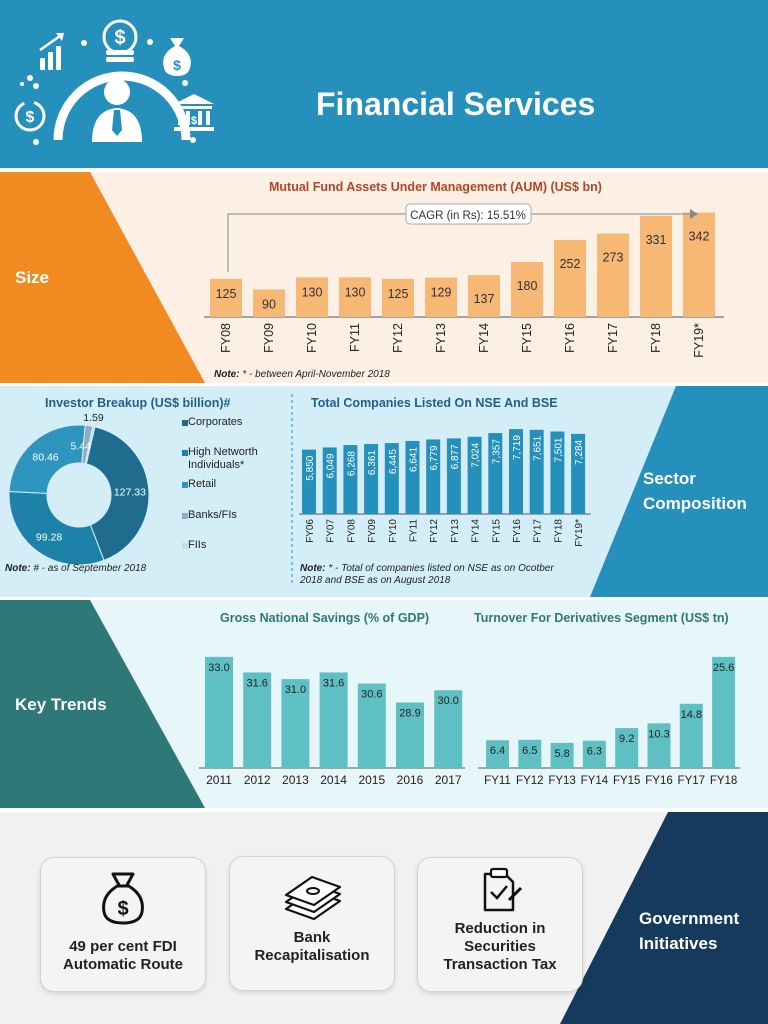 This screenshot has height=1024, width=768. What do you see at coordinates (455, 531) in the screenshot?
I see `companies-tick-label: FY13` at bounding box center [455, 531].